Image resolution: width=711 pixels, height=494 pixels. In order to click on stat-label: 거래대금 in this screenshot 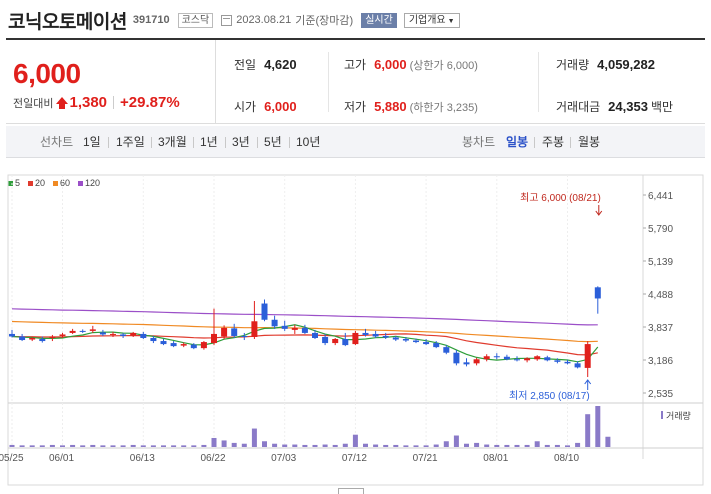, I will do `click(578, 107)`.